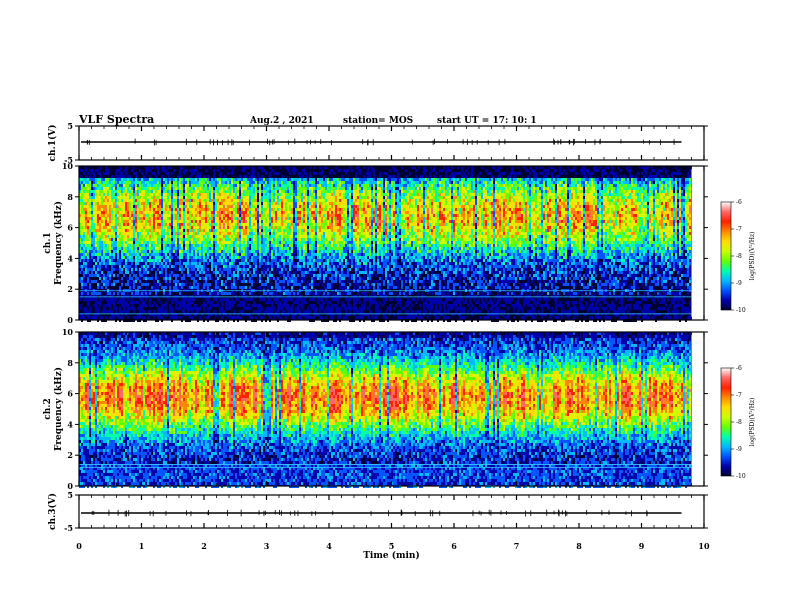  Describe the element at coordinates (726, 256) in the screenshot. I see `ch1-spectrogram-colorbar` at that location.